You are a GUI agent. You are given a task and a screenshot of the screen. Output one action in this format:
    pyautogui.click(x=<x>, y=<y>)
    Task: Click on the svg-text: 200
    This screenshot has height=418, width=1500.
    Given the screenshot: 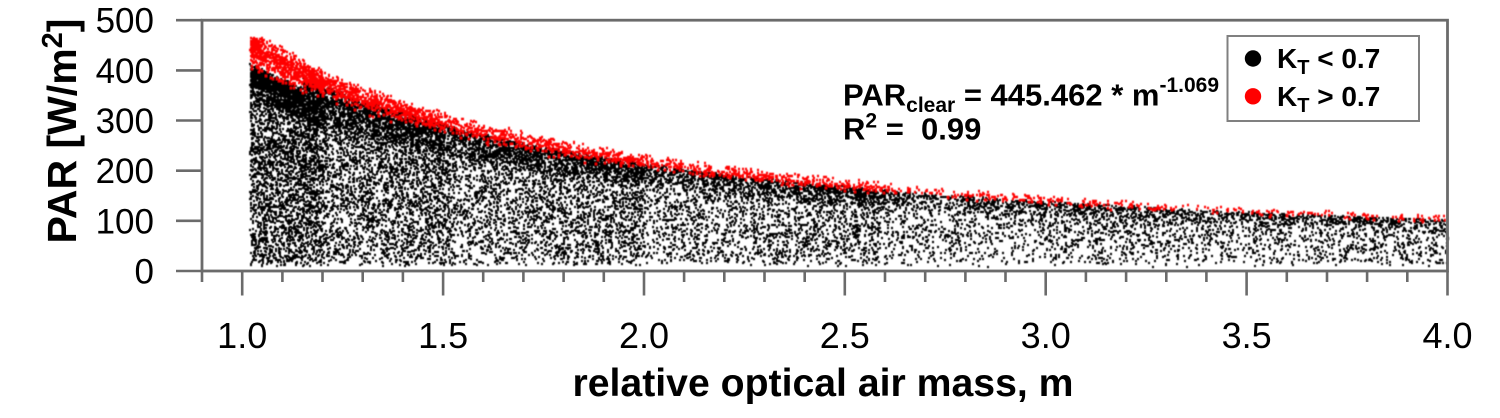 What is the action you would take?
    pyautogui.click(x=125, y=171)
    